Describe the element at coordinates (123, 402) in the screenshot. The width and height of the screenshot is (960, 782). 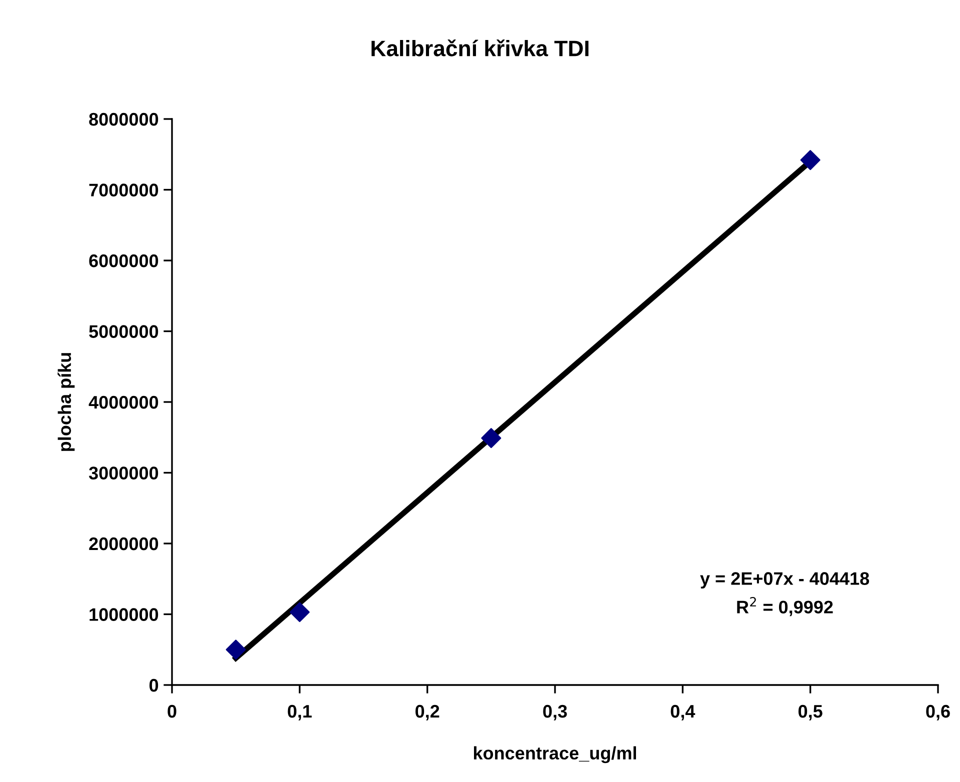
I see `y-tick-label: 4000000` at that location.